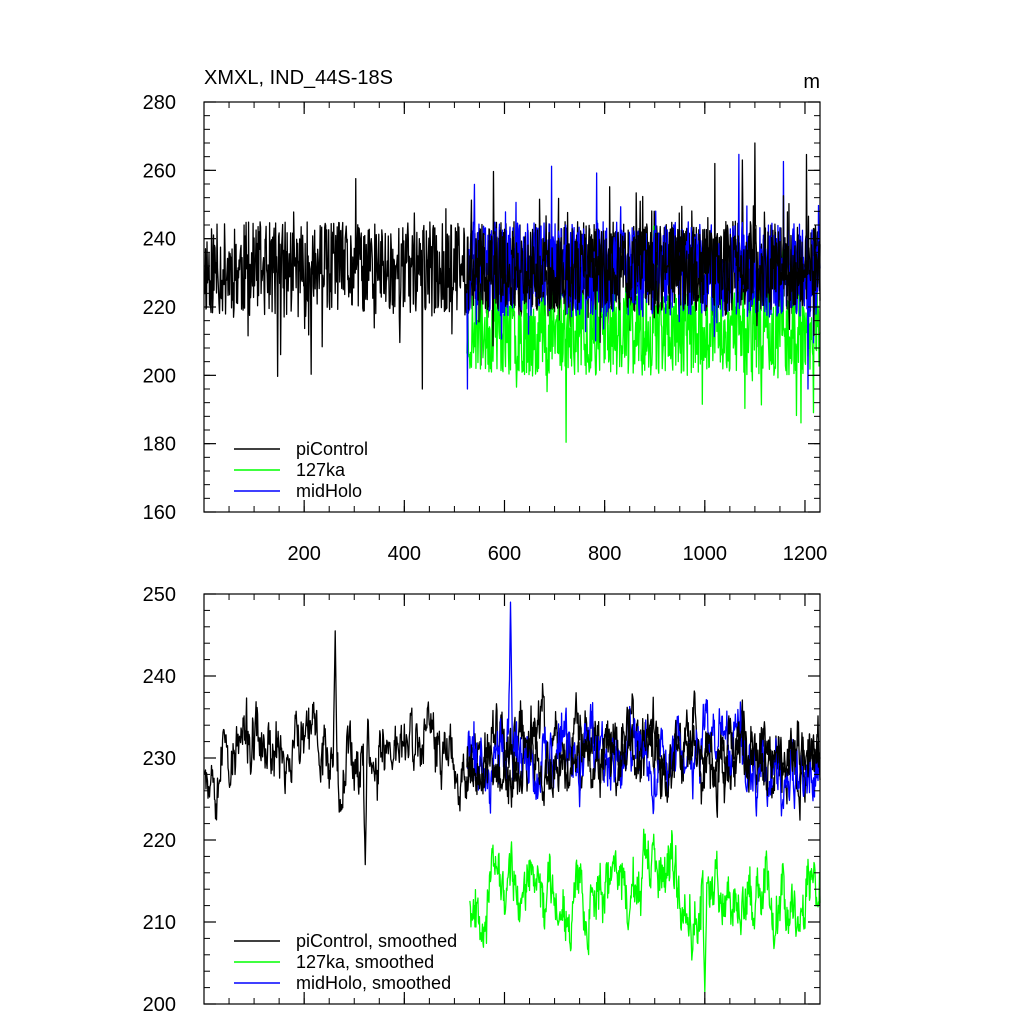 The width and height of the screenshot is (1024, 1024). I want to click on legend-label: midHolo, so click(329, 491).